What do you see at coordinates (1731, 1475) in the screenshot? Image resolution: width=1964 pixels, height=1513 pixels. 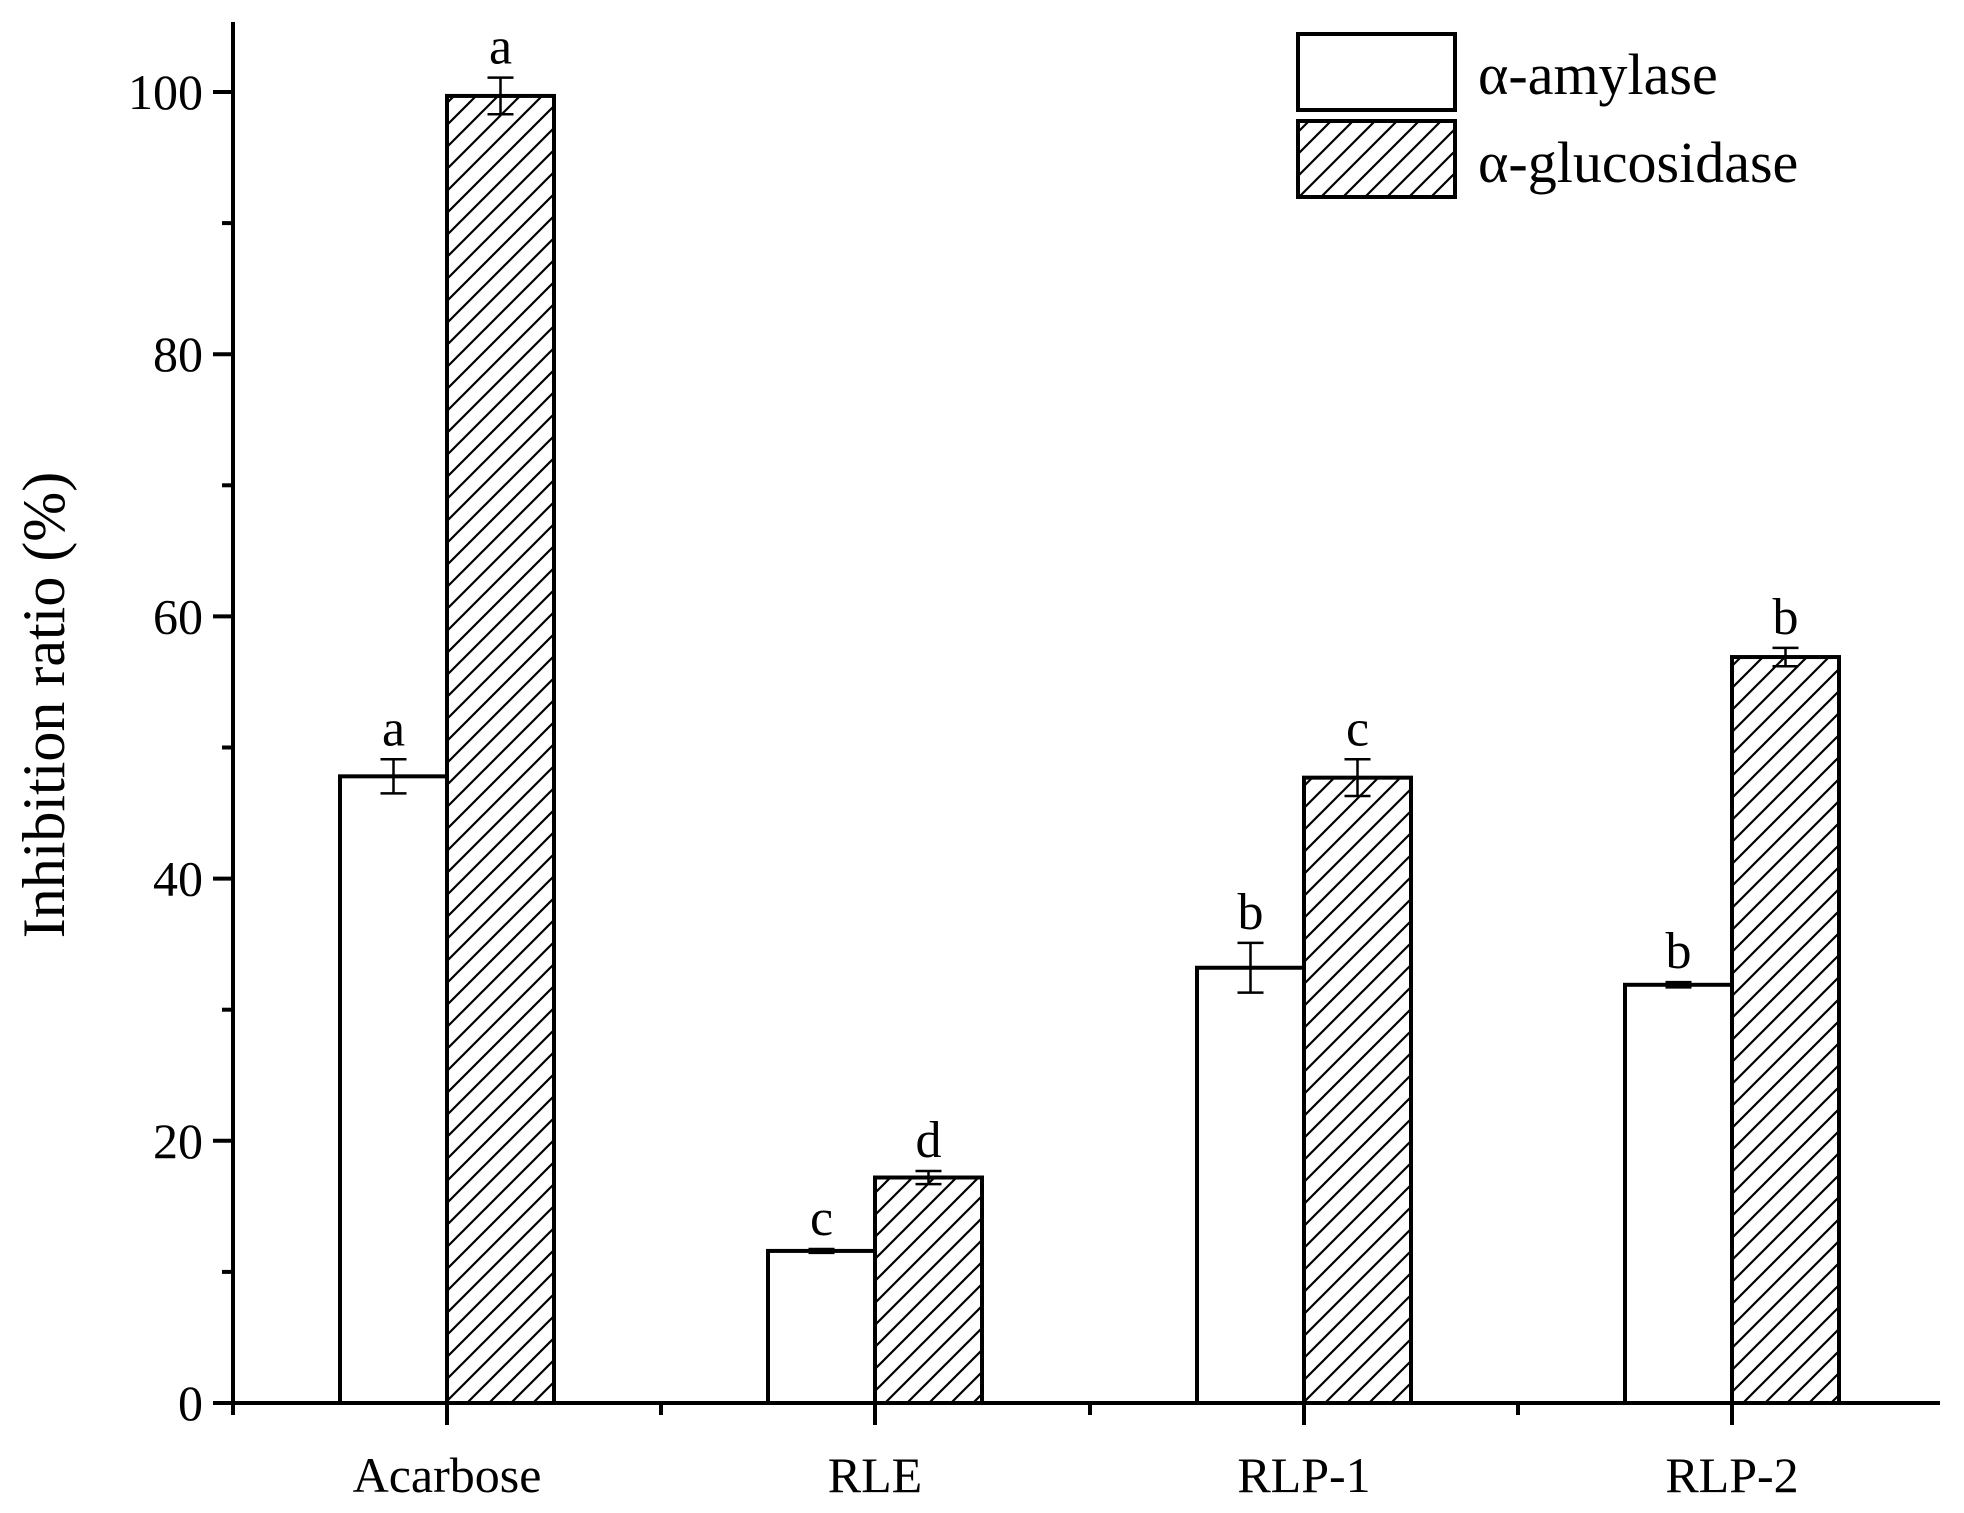 I see `x-tick-label-rlp-2: RLP-2` at bounding box center [1731, 1475].